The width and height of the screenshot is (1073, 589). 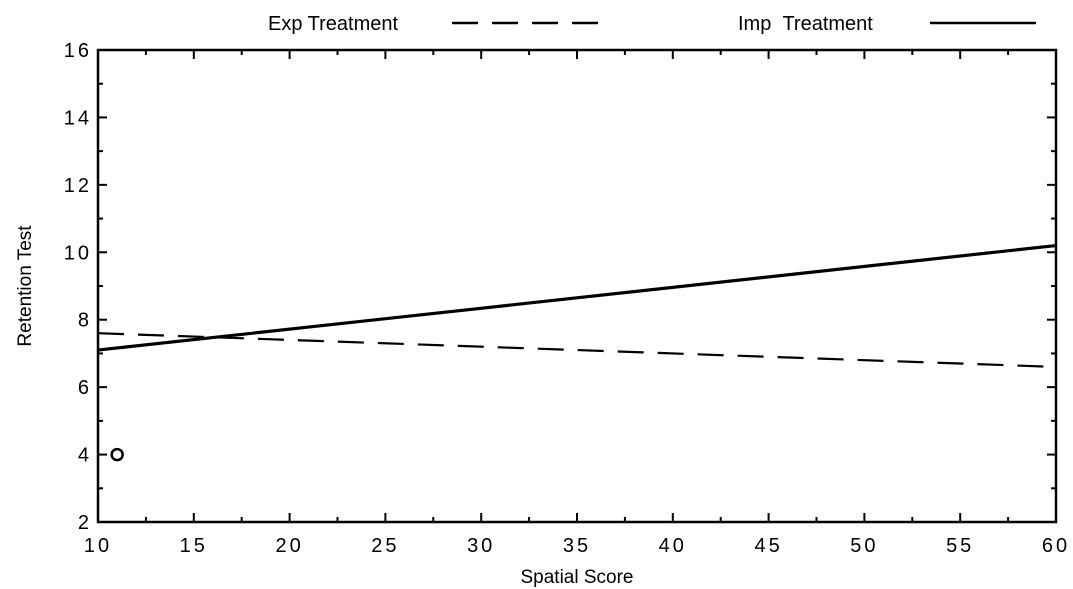 I want to click on y-axis-title: Retention Test, so click(x=25, y=286).